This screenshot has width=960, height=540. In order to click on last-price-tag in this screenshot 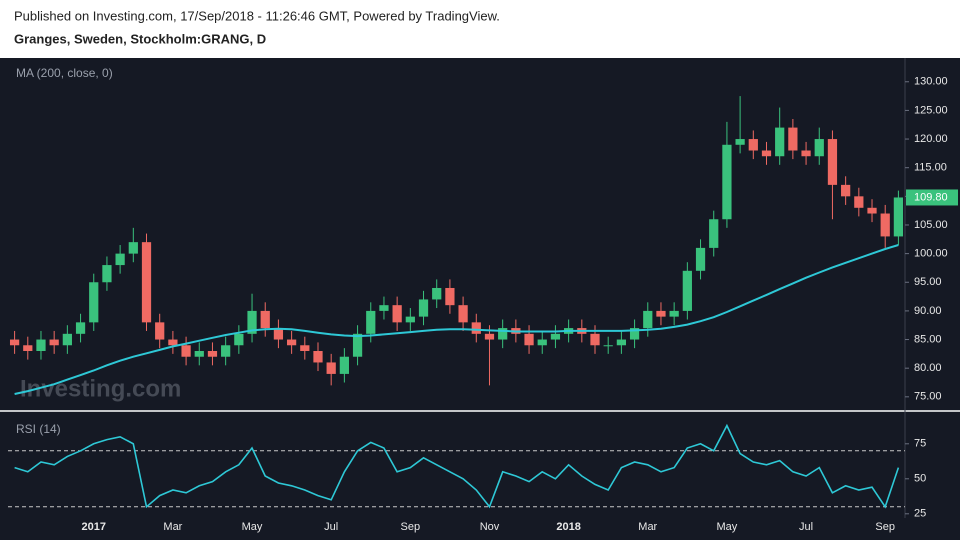, I will do `click(932, 197)`.